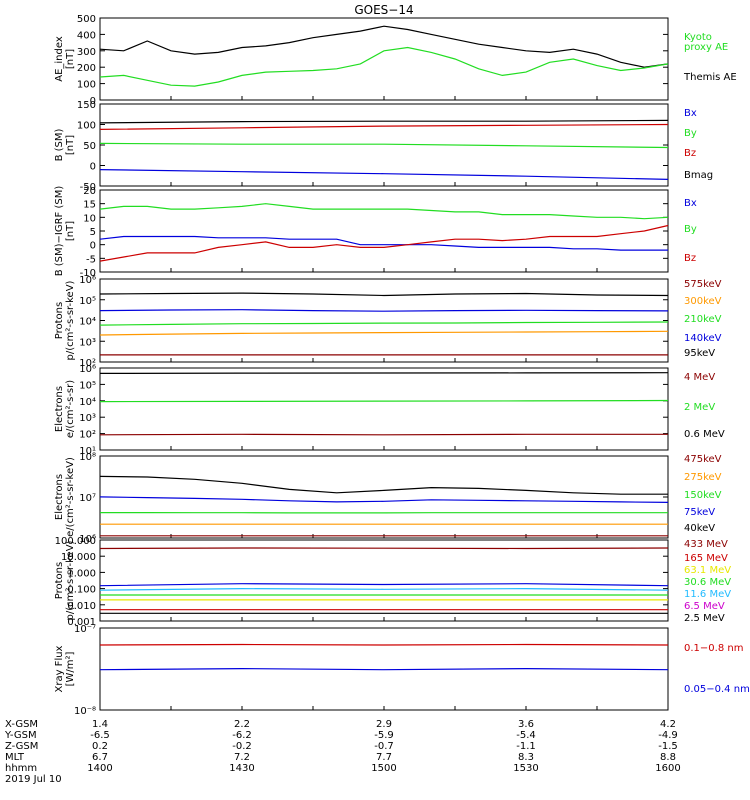 The width and height of the screenshot is (750, 800). I want to click on series-line-40keV, so click(383, 485).